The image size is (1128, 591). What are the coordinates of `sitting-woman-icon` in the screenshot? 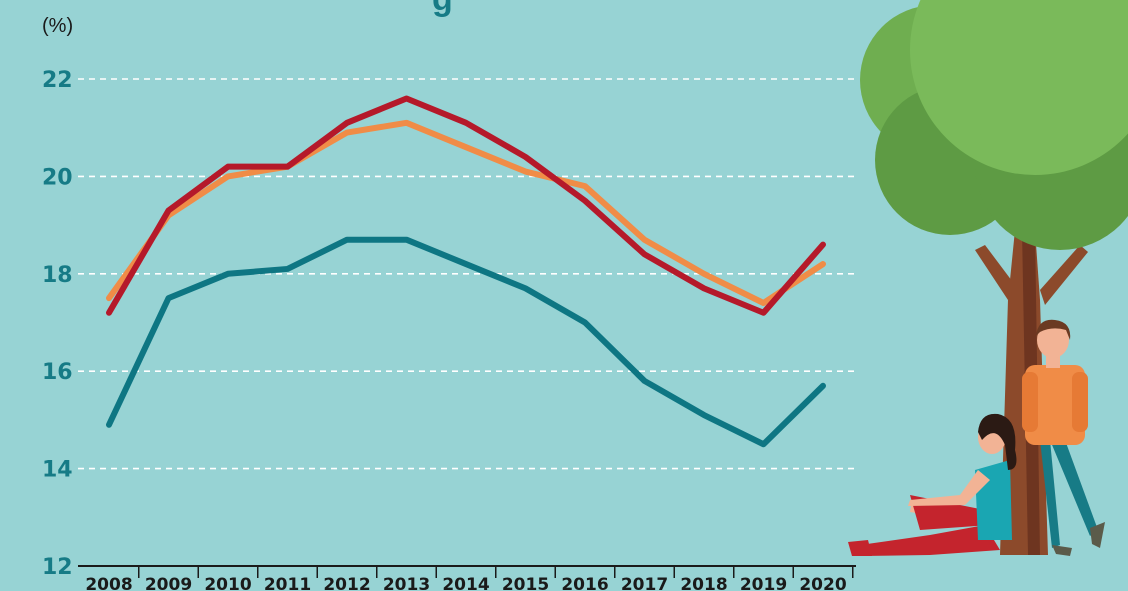 It's located at (932, 484).